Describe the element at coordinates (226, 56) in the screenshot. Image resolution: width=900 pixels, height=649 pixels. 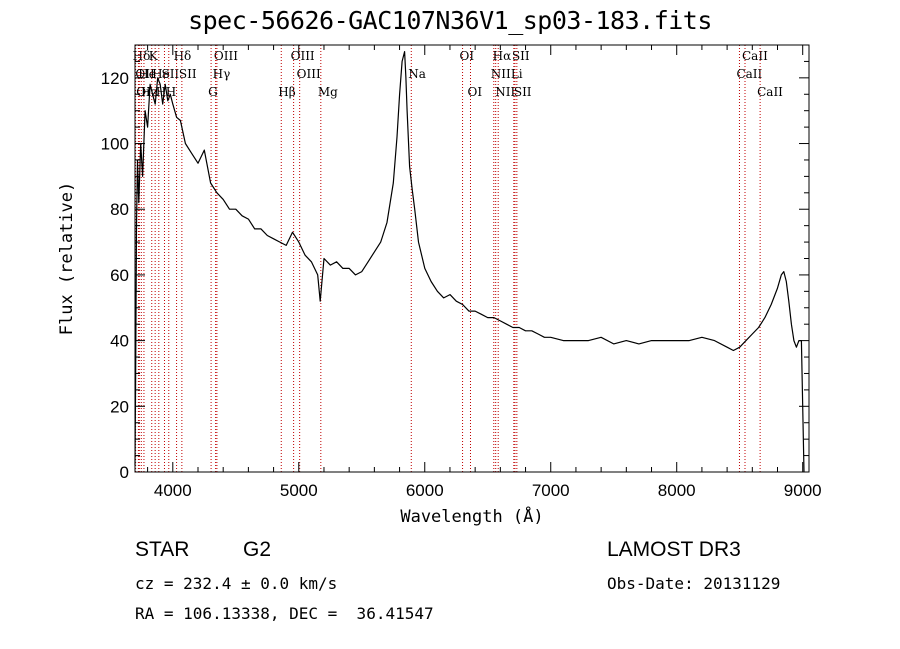
I see `line-marker-label-12: OIII` at that location.